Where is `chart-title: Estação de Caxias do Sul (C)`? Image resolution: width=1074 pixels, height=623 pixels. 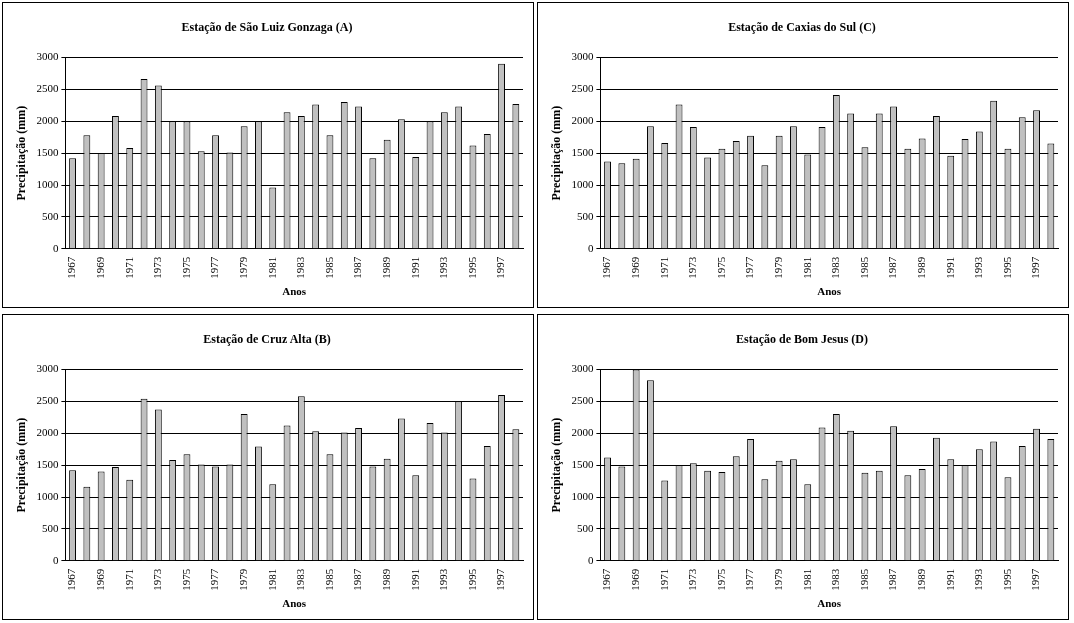 chart-title: Estação de Caxias do Sul (C) is located at coordinates (802, 27).